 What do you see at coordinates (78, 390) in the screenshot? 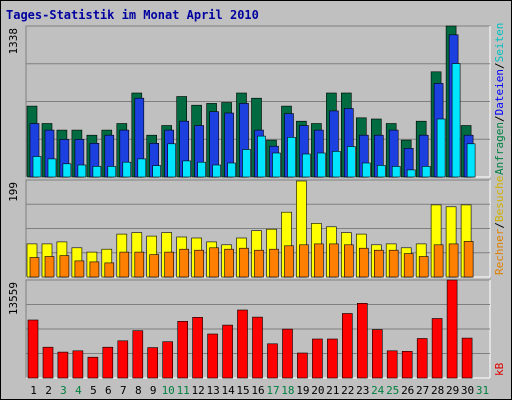
I see `x-tick-label-day-4: 4` at bounding box center [78, 390].